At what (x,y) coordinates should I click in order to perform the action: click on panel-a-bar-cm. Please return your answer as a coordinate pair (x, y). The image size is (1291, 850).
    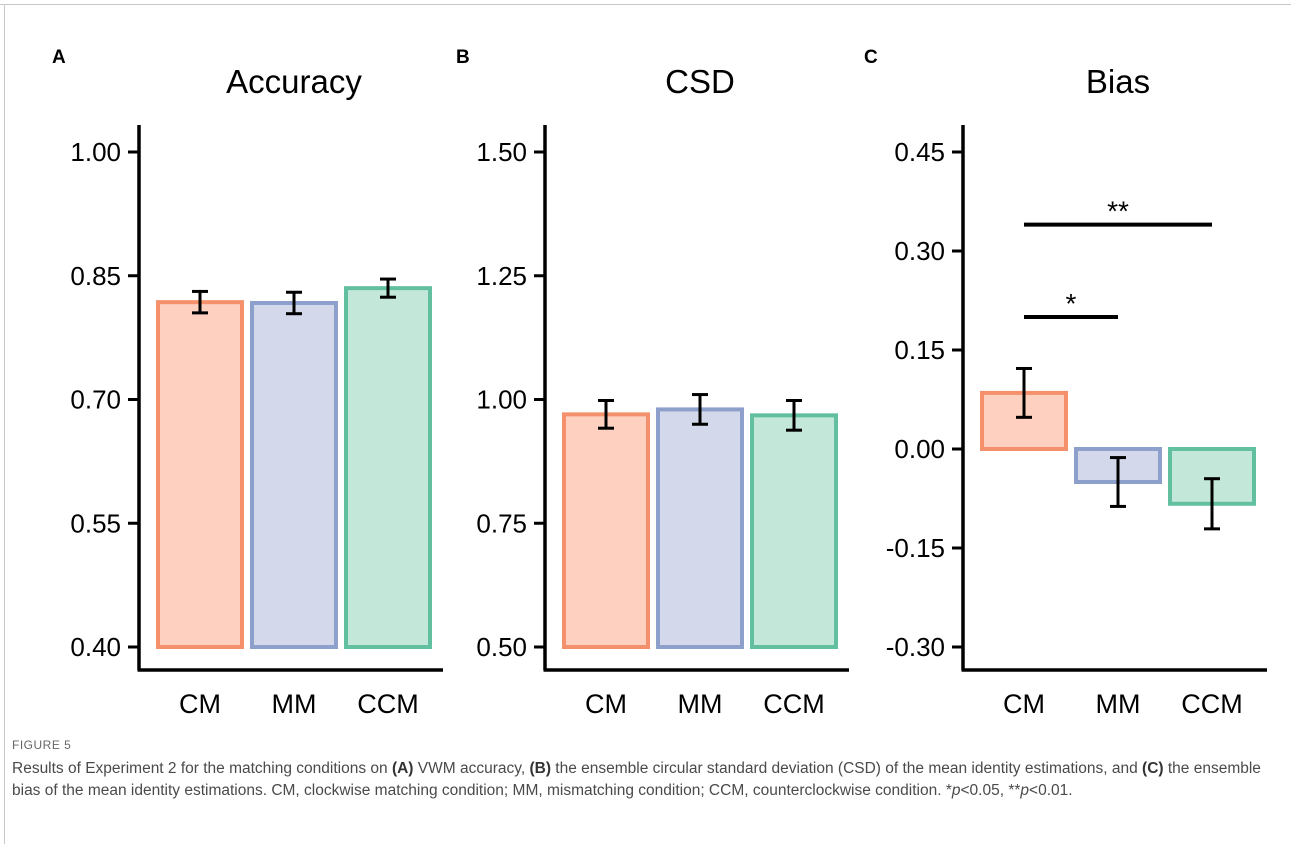
    Looking at the image, I should click on (200, 474).